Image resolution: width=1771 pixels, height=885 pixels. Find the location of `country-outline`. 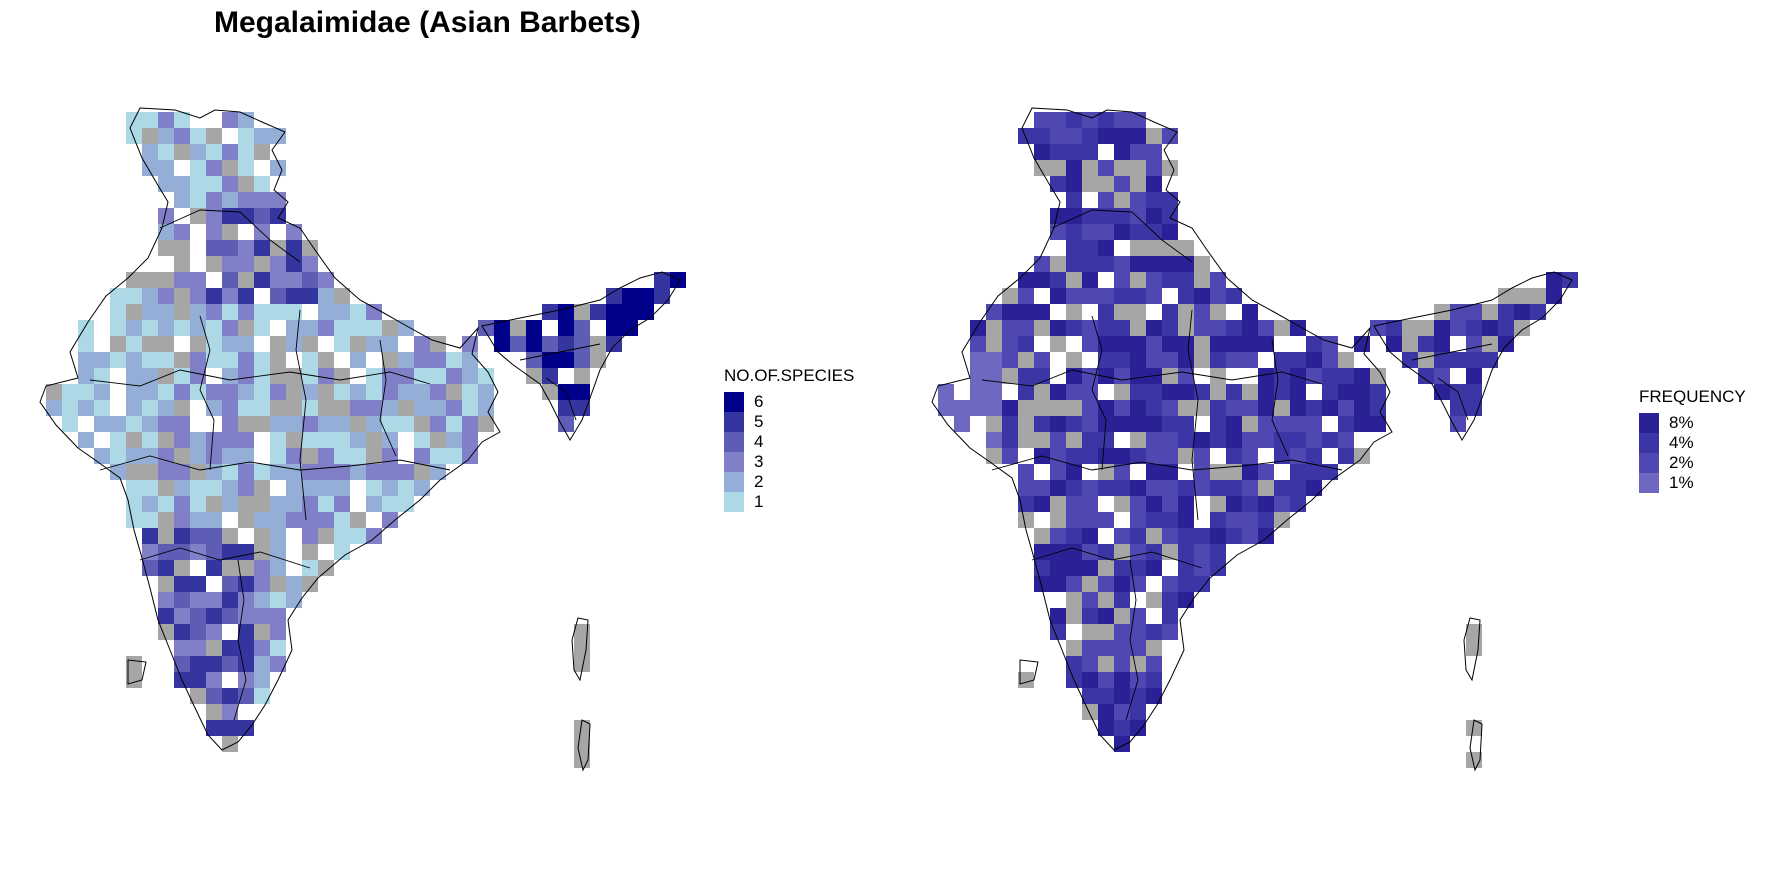

country-outline is located at coordinates (1029, 672).